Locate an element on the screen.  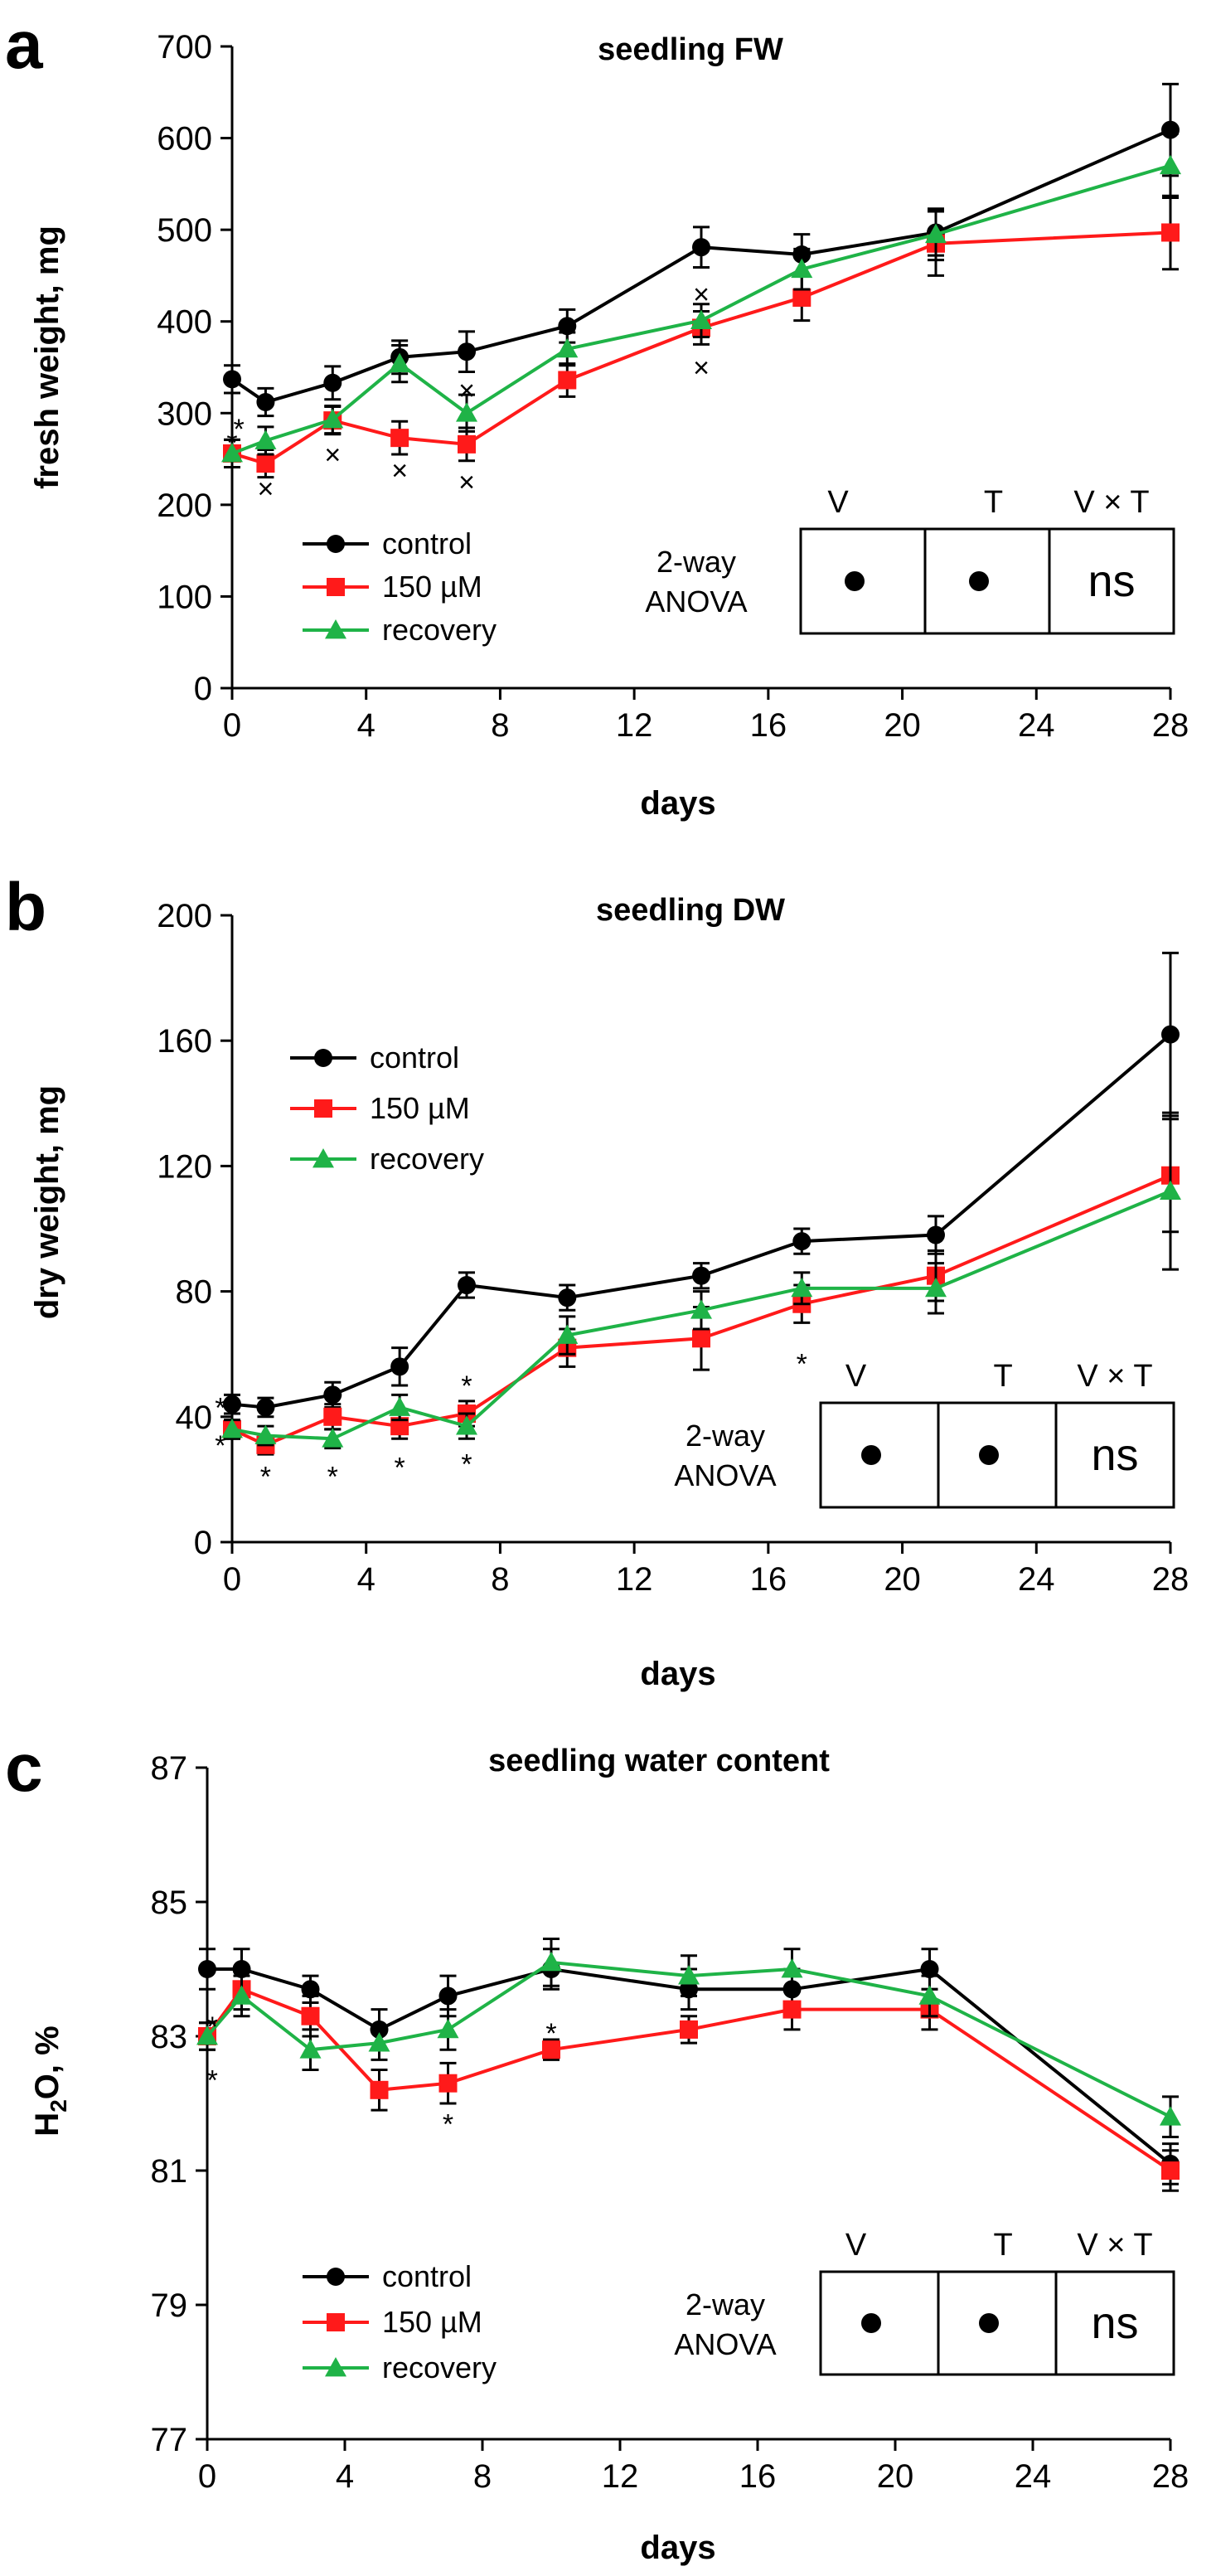
y-tick-label: 80 is located at coordinates (194, 1292).